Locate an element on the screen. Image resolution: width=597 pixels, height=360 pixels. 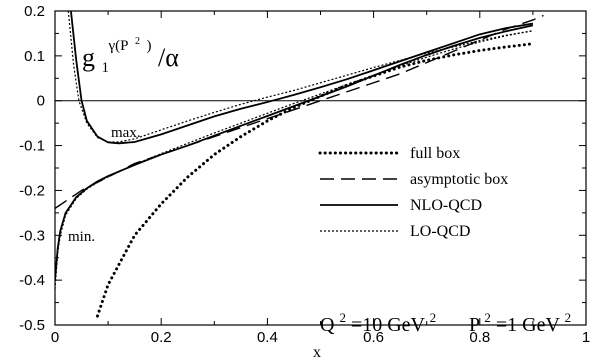
x-tick-label: 0 is located at coordinates (55, 337).